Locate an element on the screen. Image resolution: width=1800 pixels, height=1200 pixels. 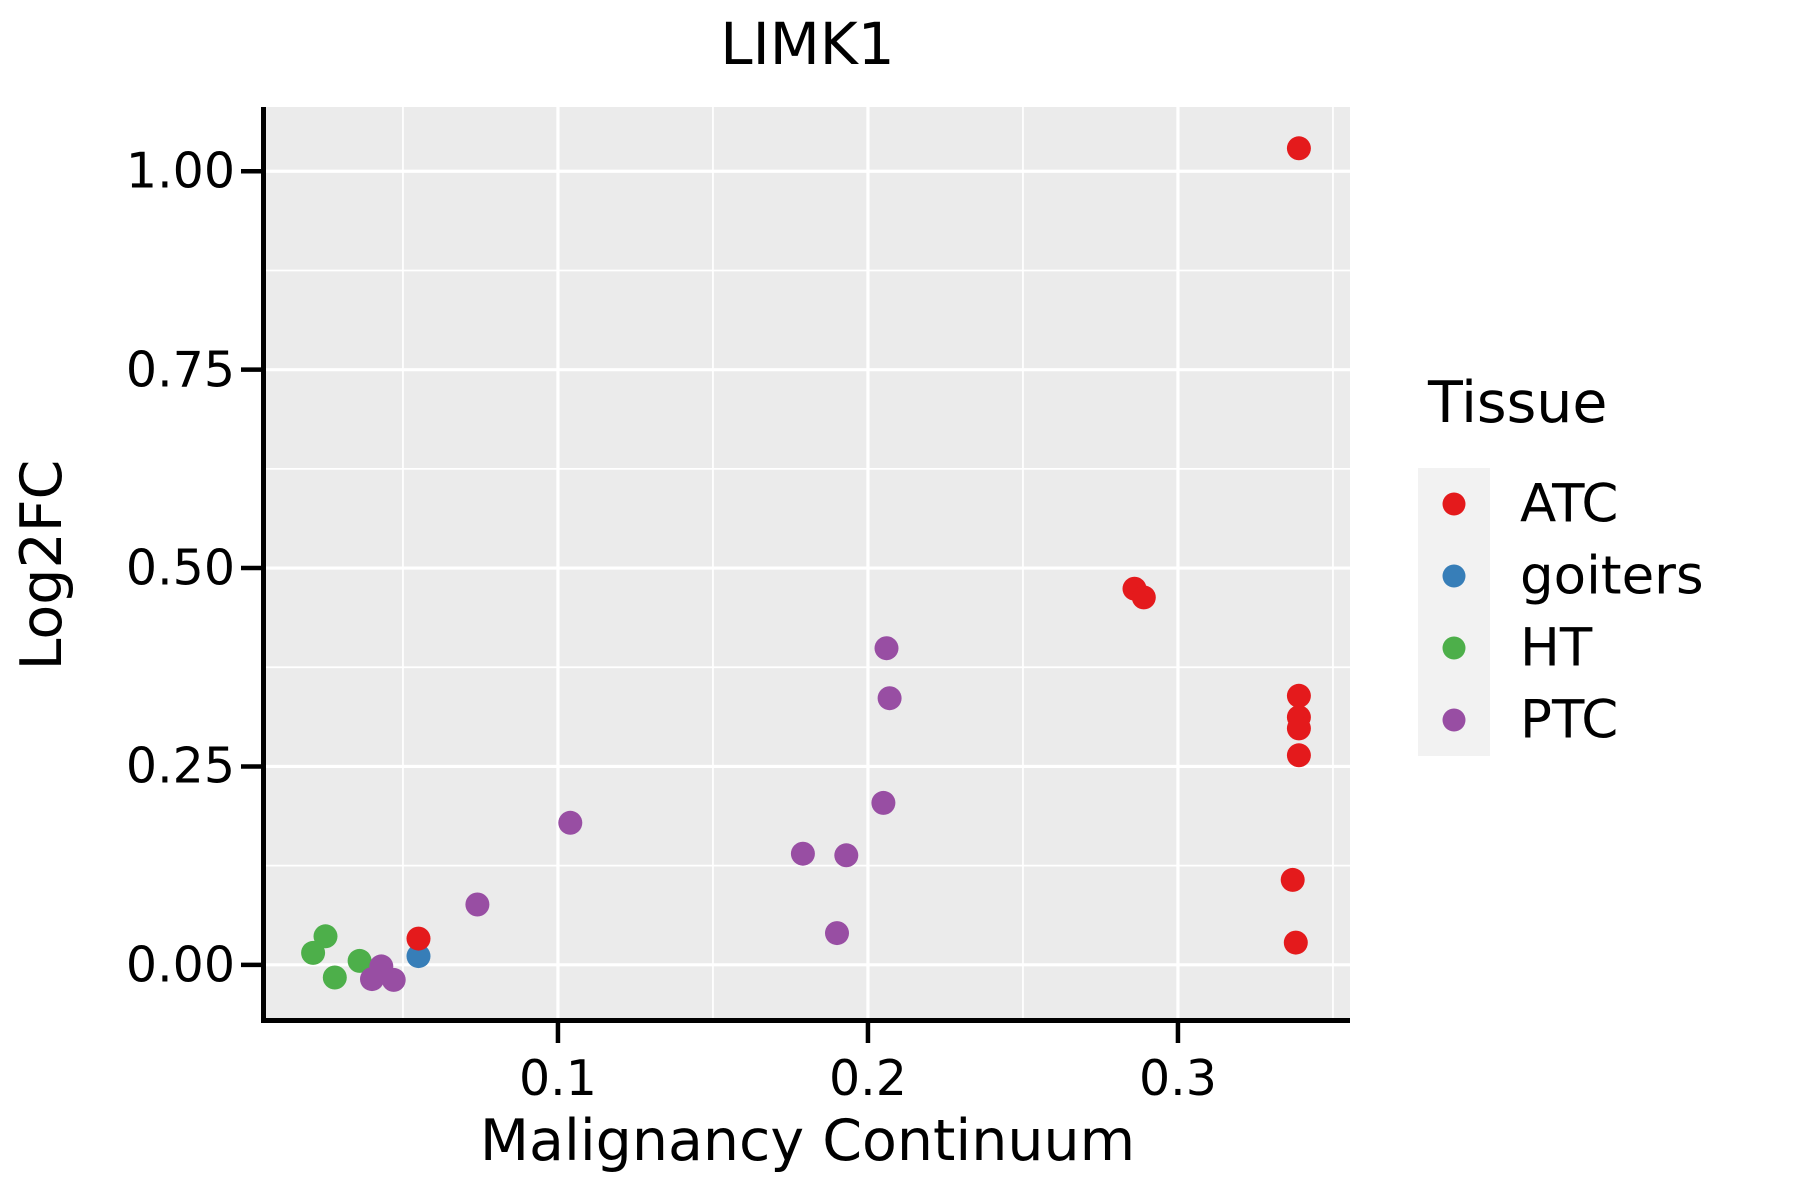
legend-key-ATC is located at coordinates (1454, 504).